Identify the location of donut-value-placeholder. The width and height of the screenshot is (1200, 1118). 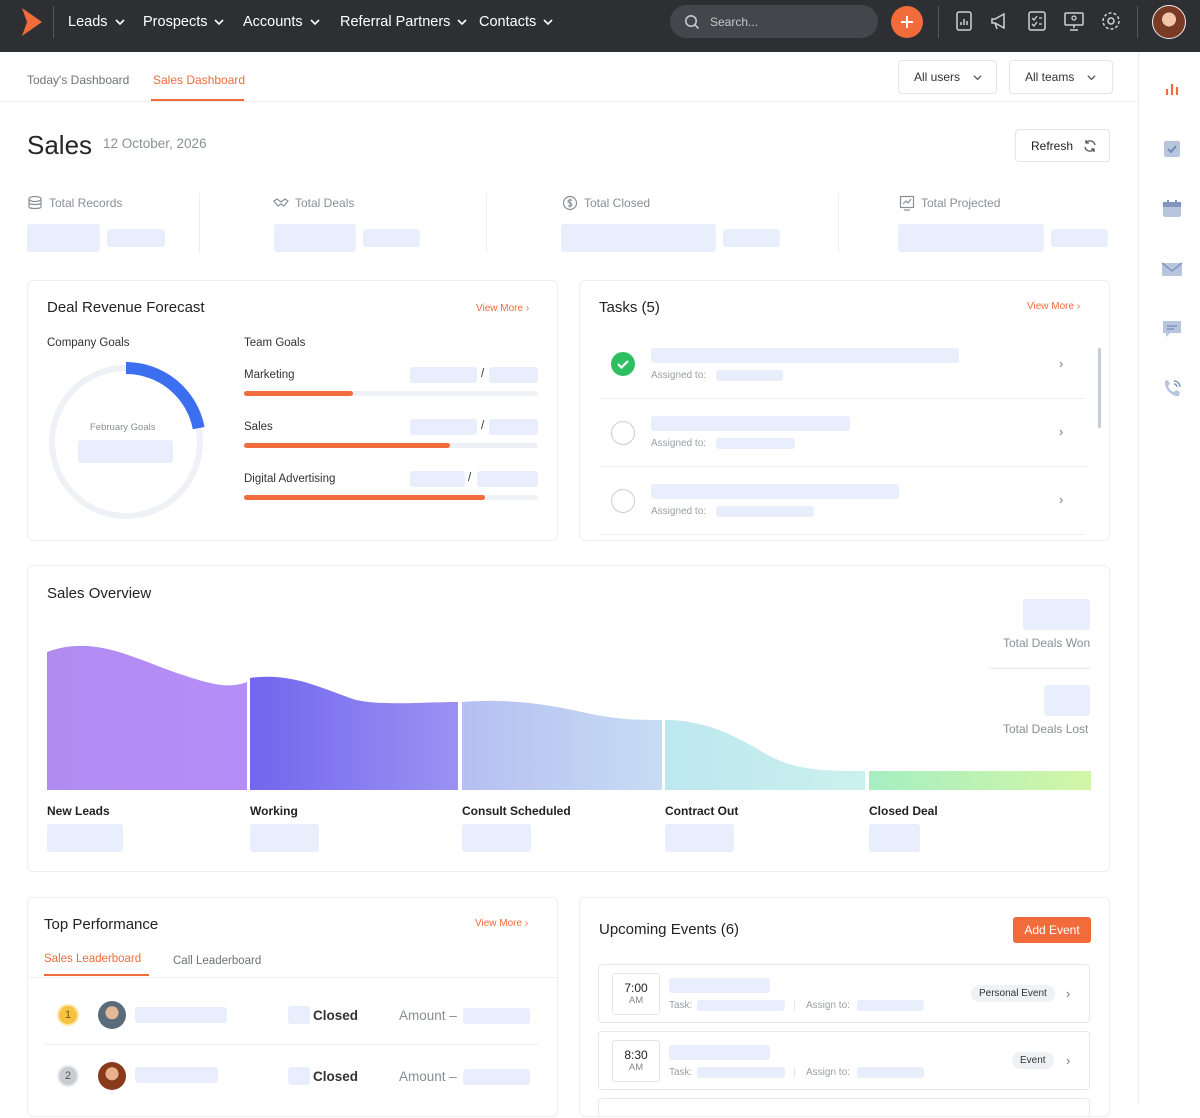
(125, 451).